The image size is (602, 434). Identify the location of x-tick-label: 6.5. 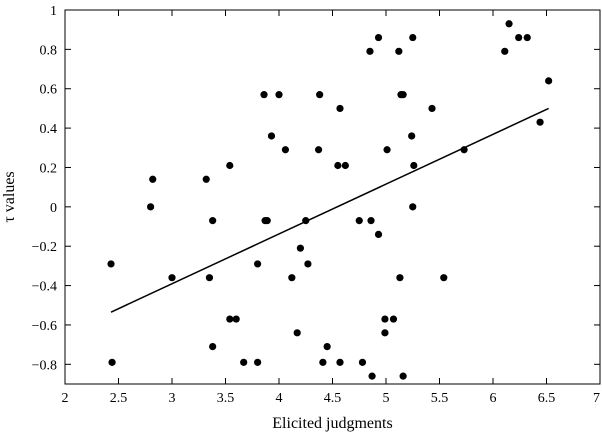
(547, 398).